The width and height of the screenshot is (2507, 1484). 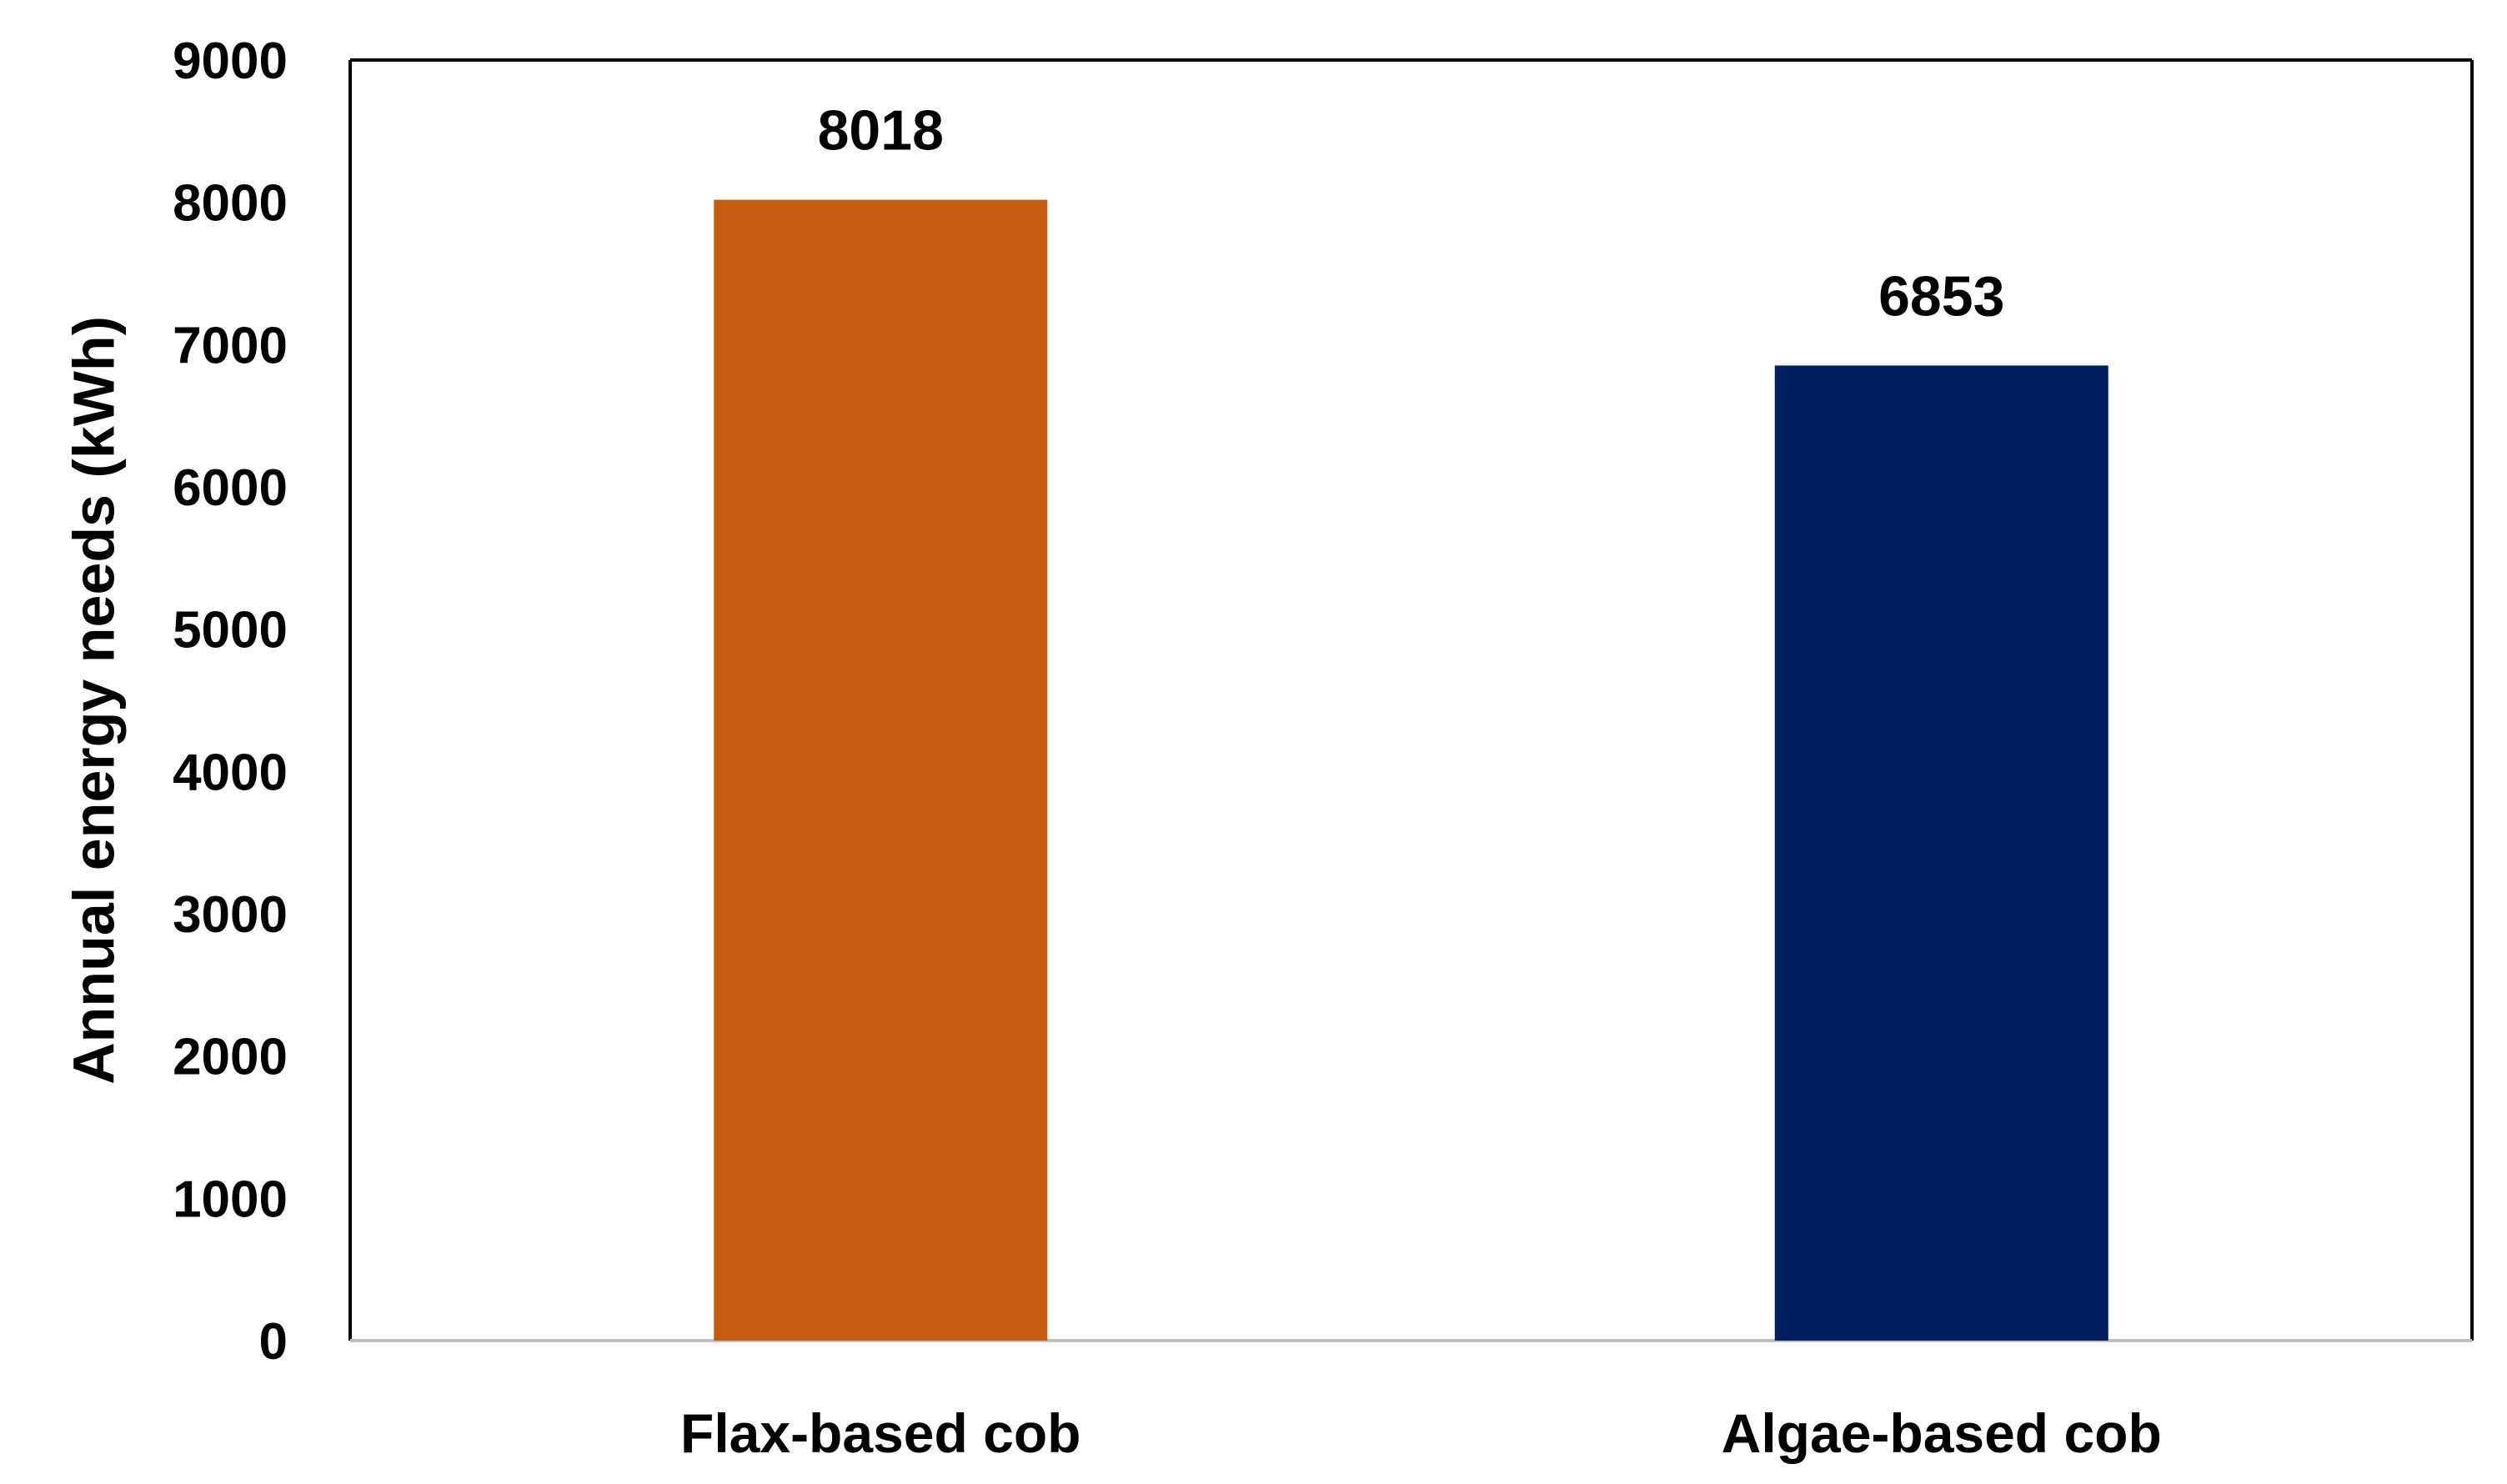 What do you see at coordinates (1421, 1433) in the screenshot?
I see `x-axis-category-labels: Flax-based cob Algae-based cob` at bounding box center [1421, 1433].